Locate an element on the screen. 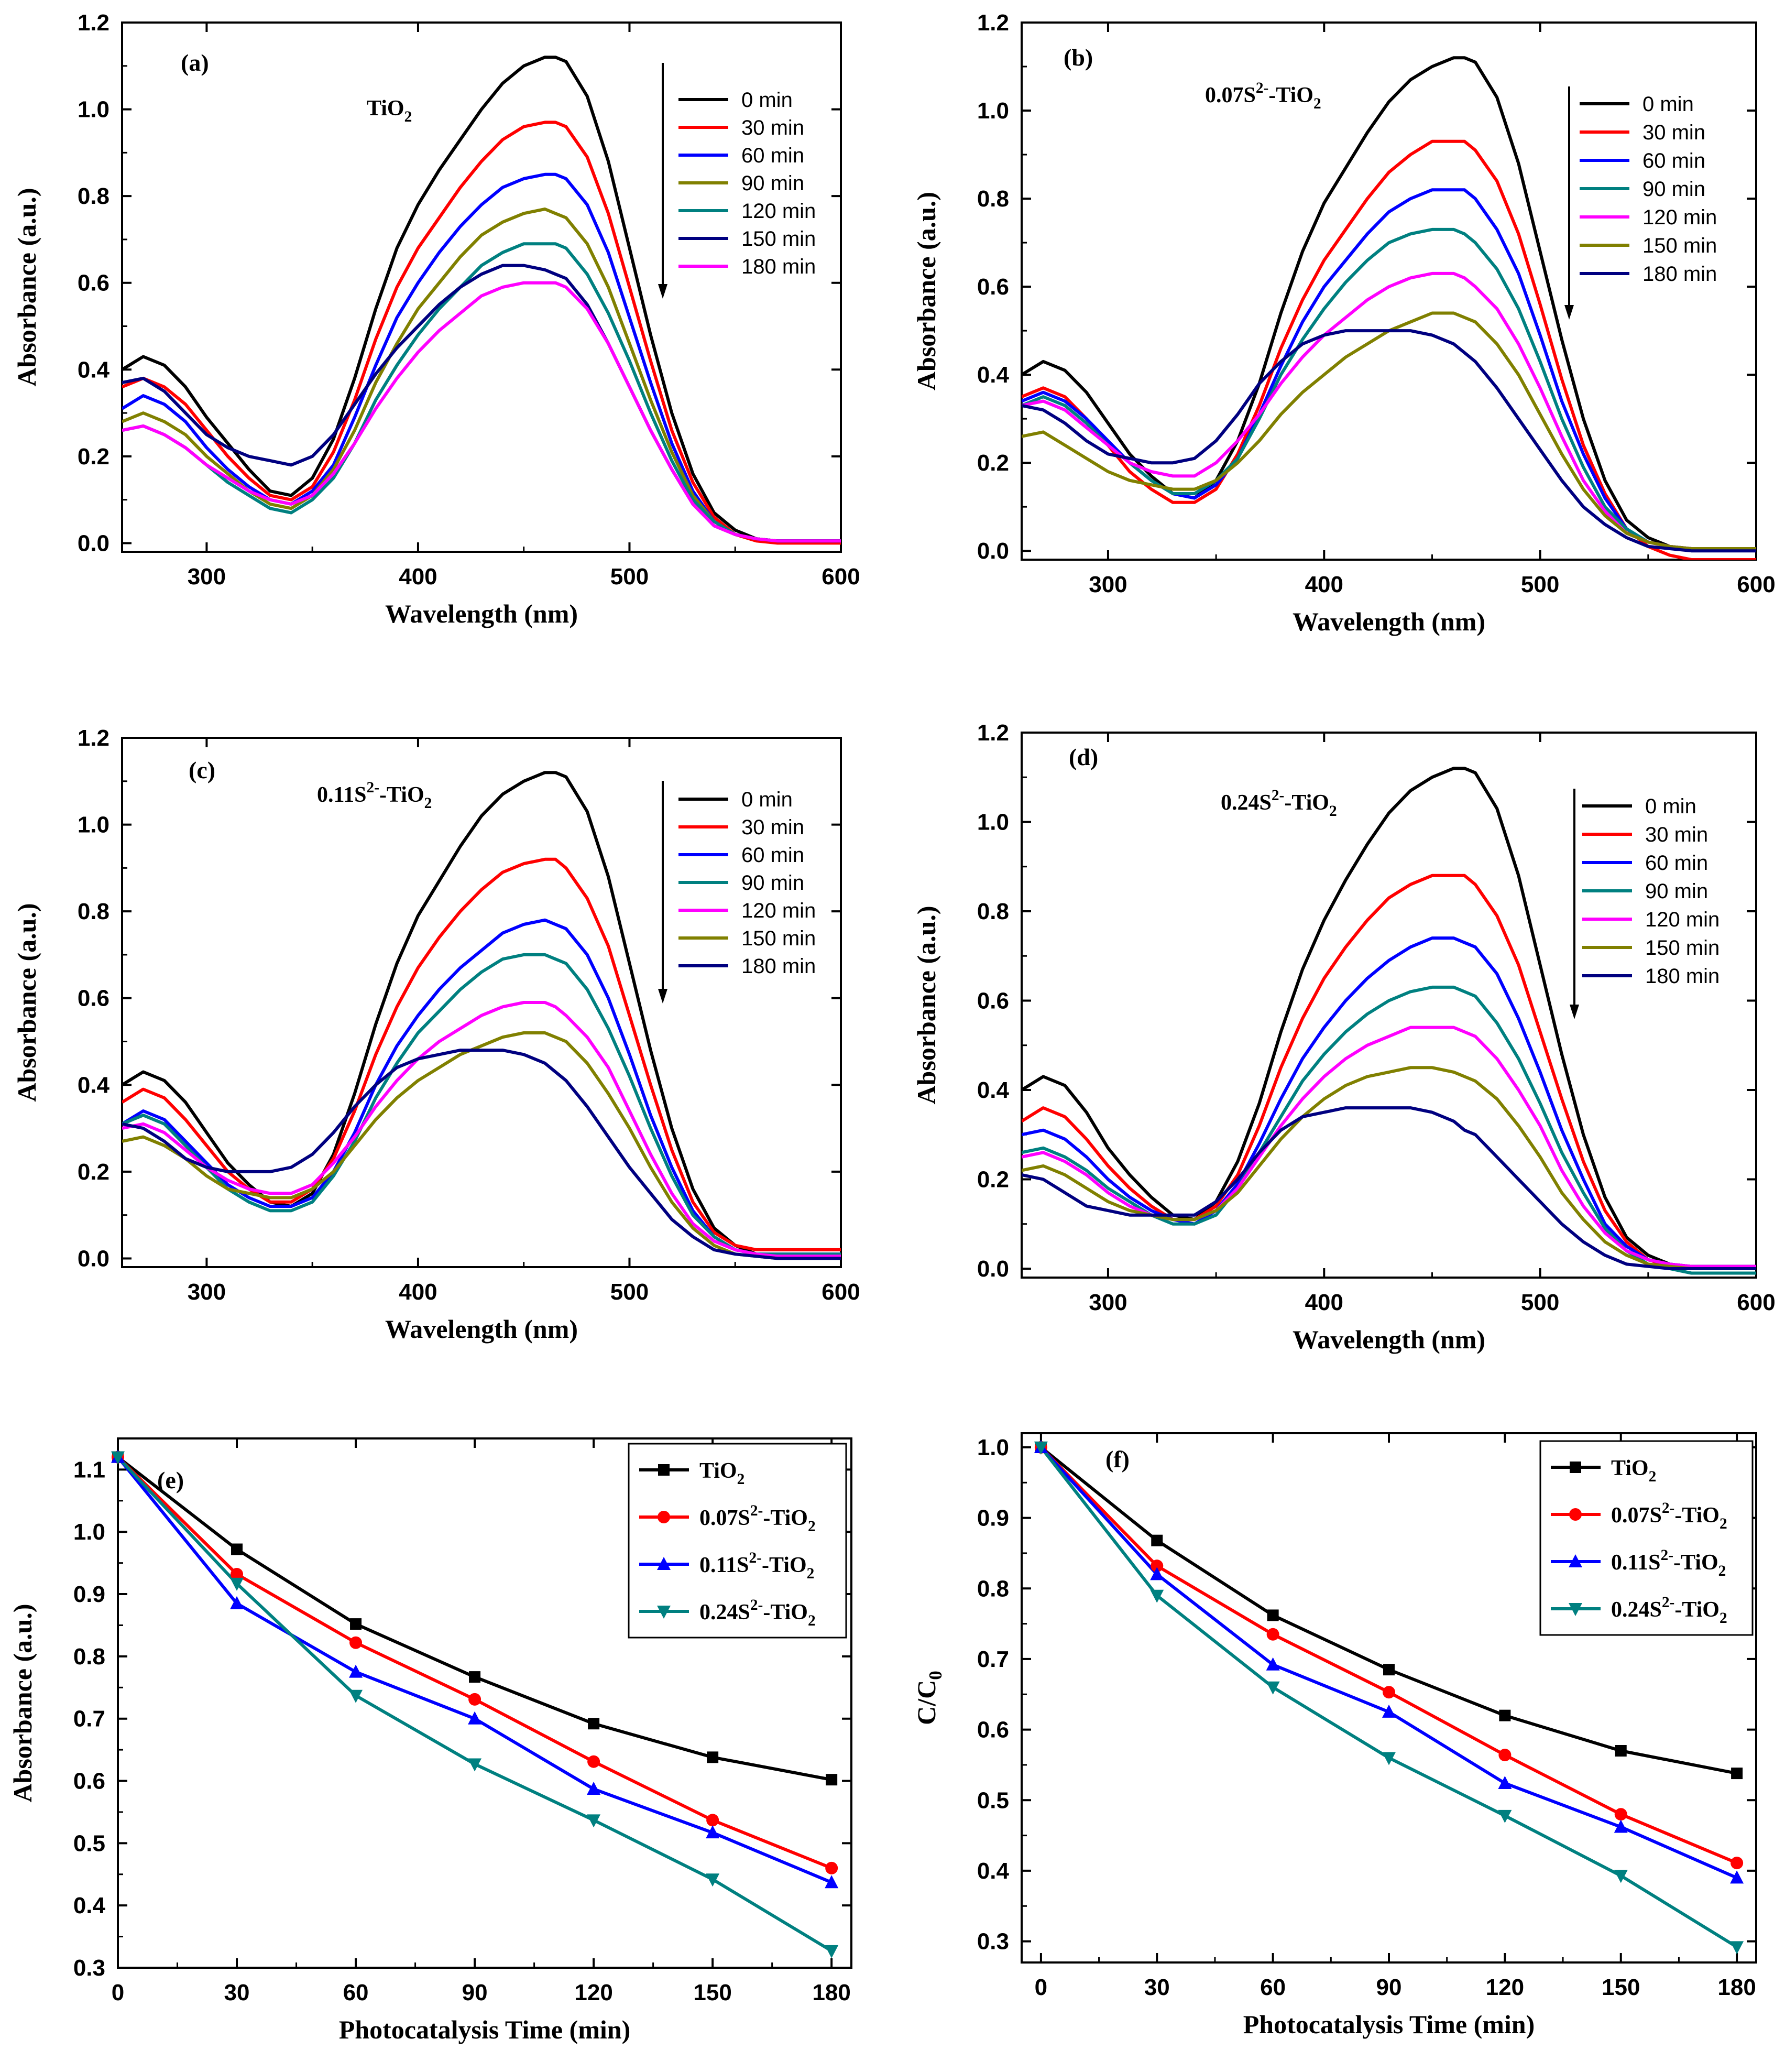 Image resolution: width=1785 pixels, height=2072 pixels. plot-frame-b is located at coordinates (1389, 291).